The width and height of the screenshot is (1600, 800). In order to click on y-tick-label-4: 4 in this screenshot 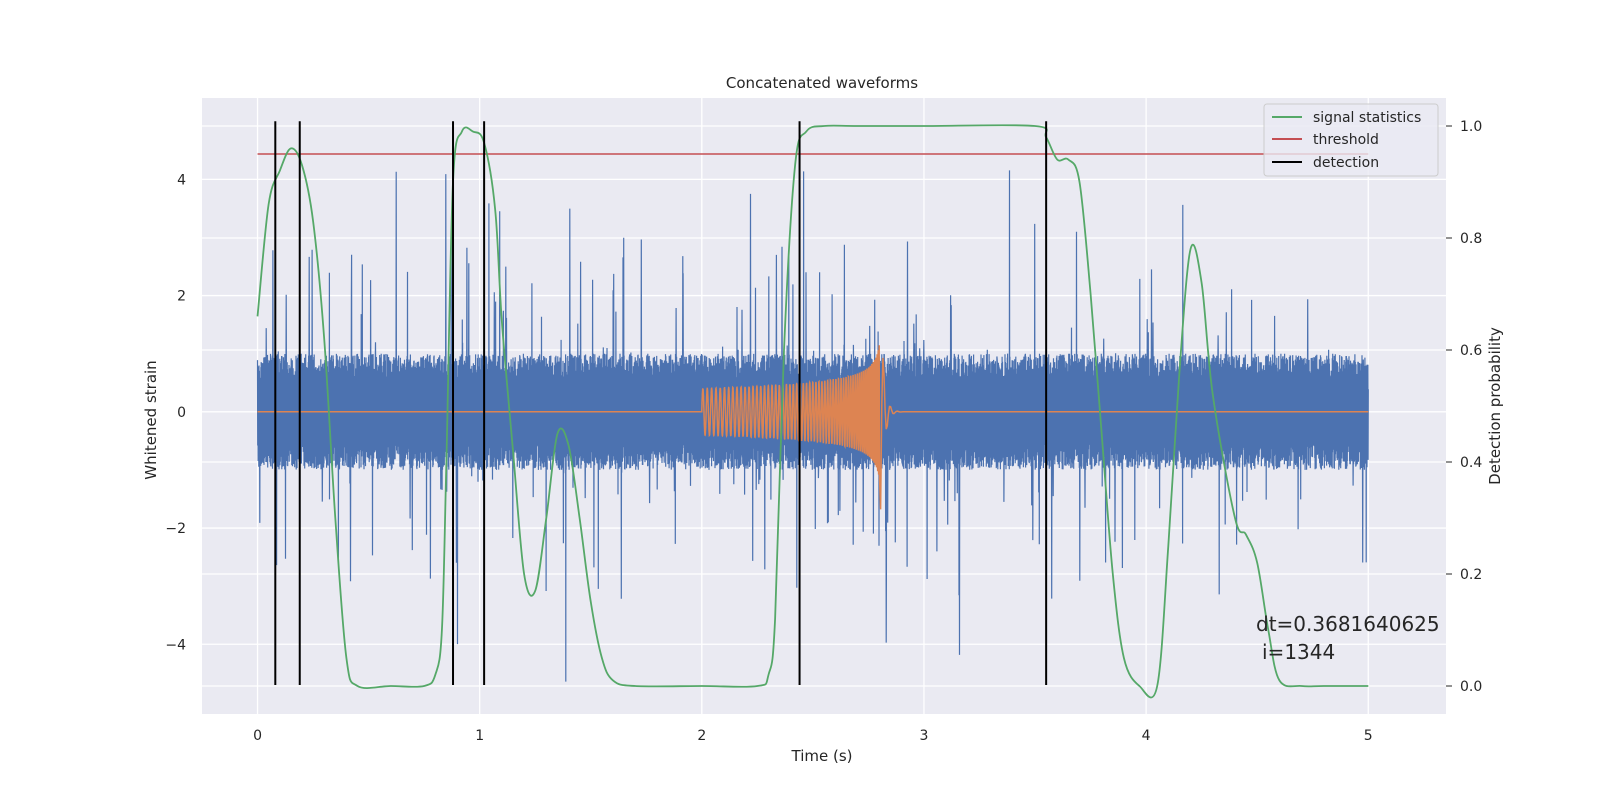, I will do `click(181, 180)`.